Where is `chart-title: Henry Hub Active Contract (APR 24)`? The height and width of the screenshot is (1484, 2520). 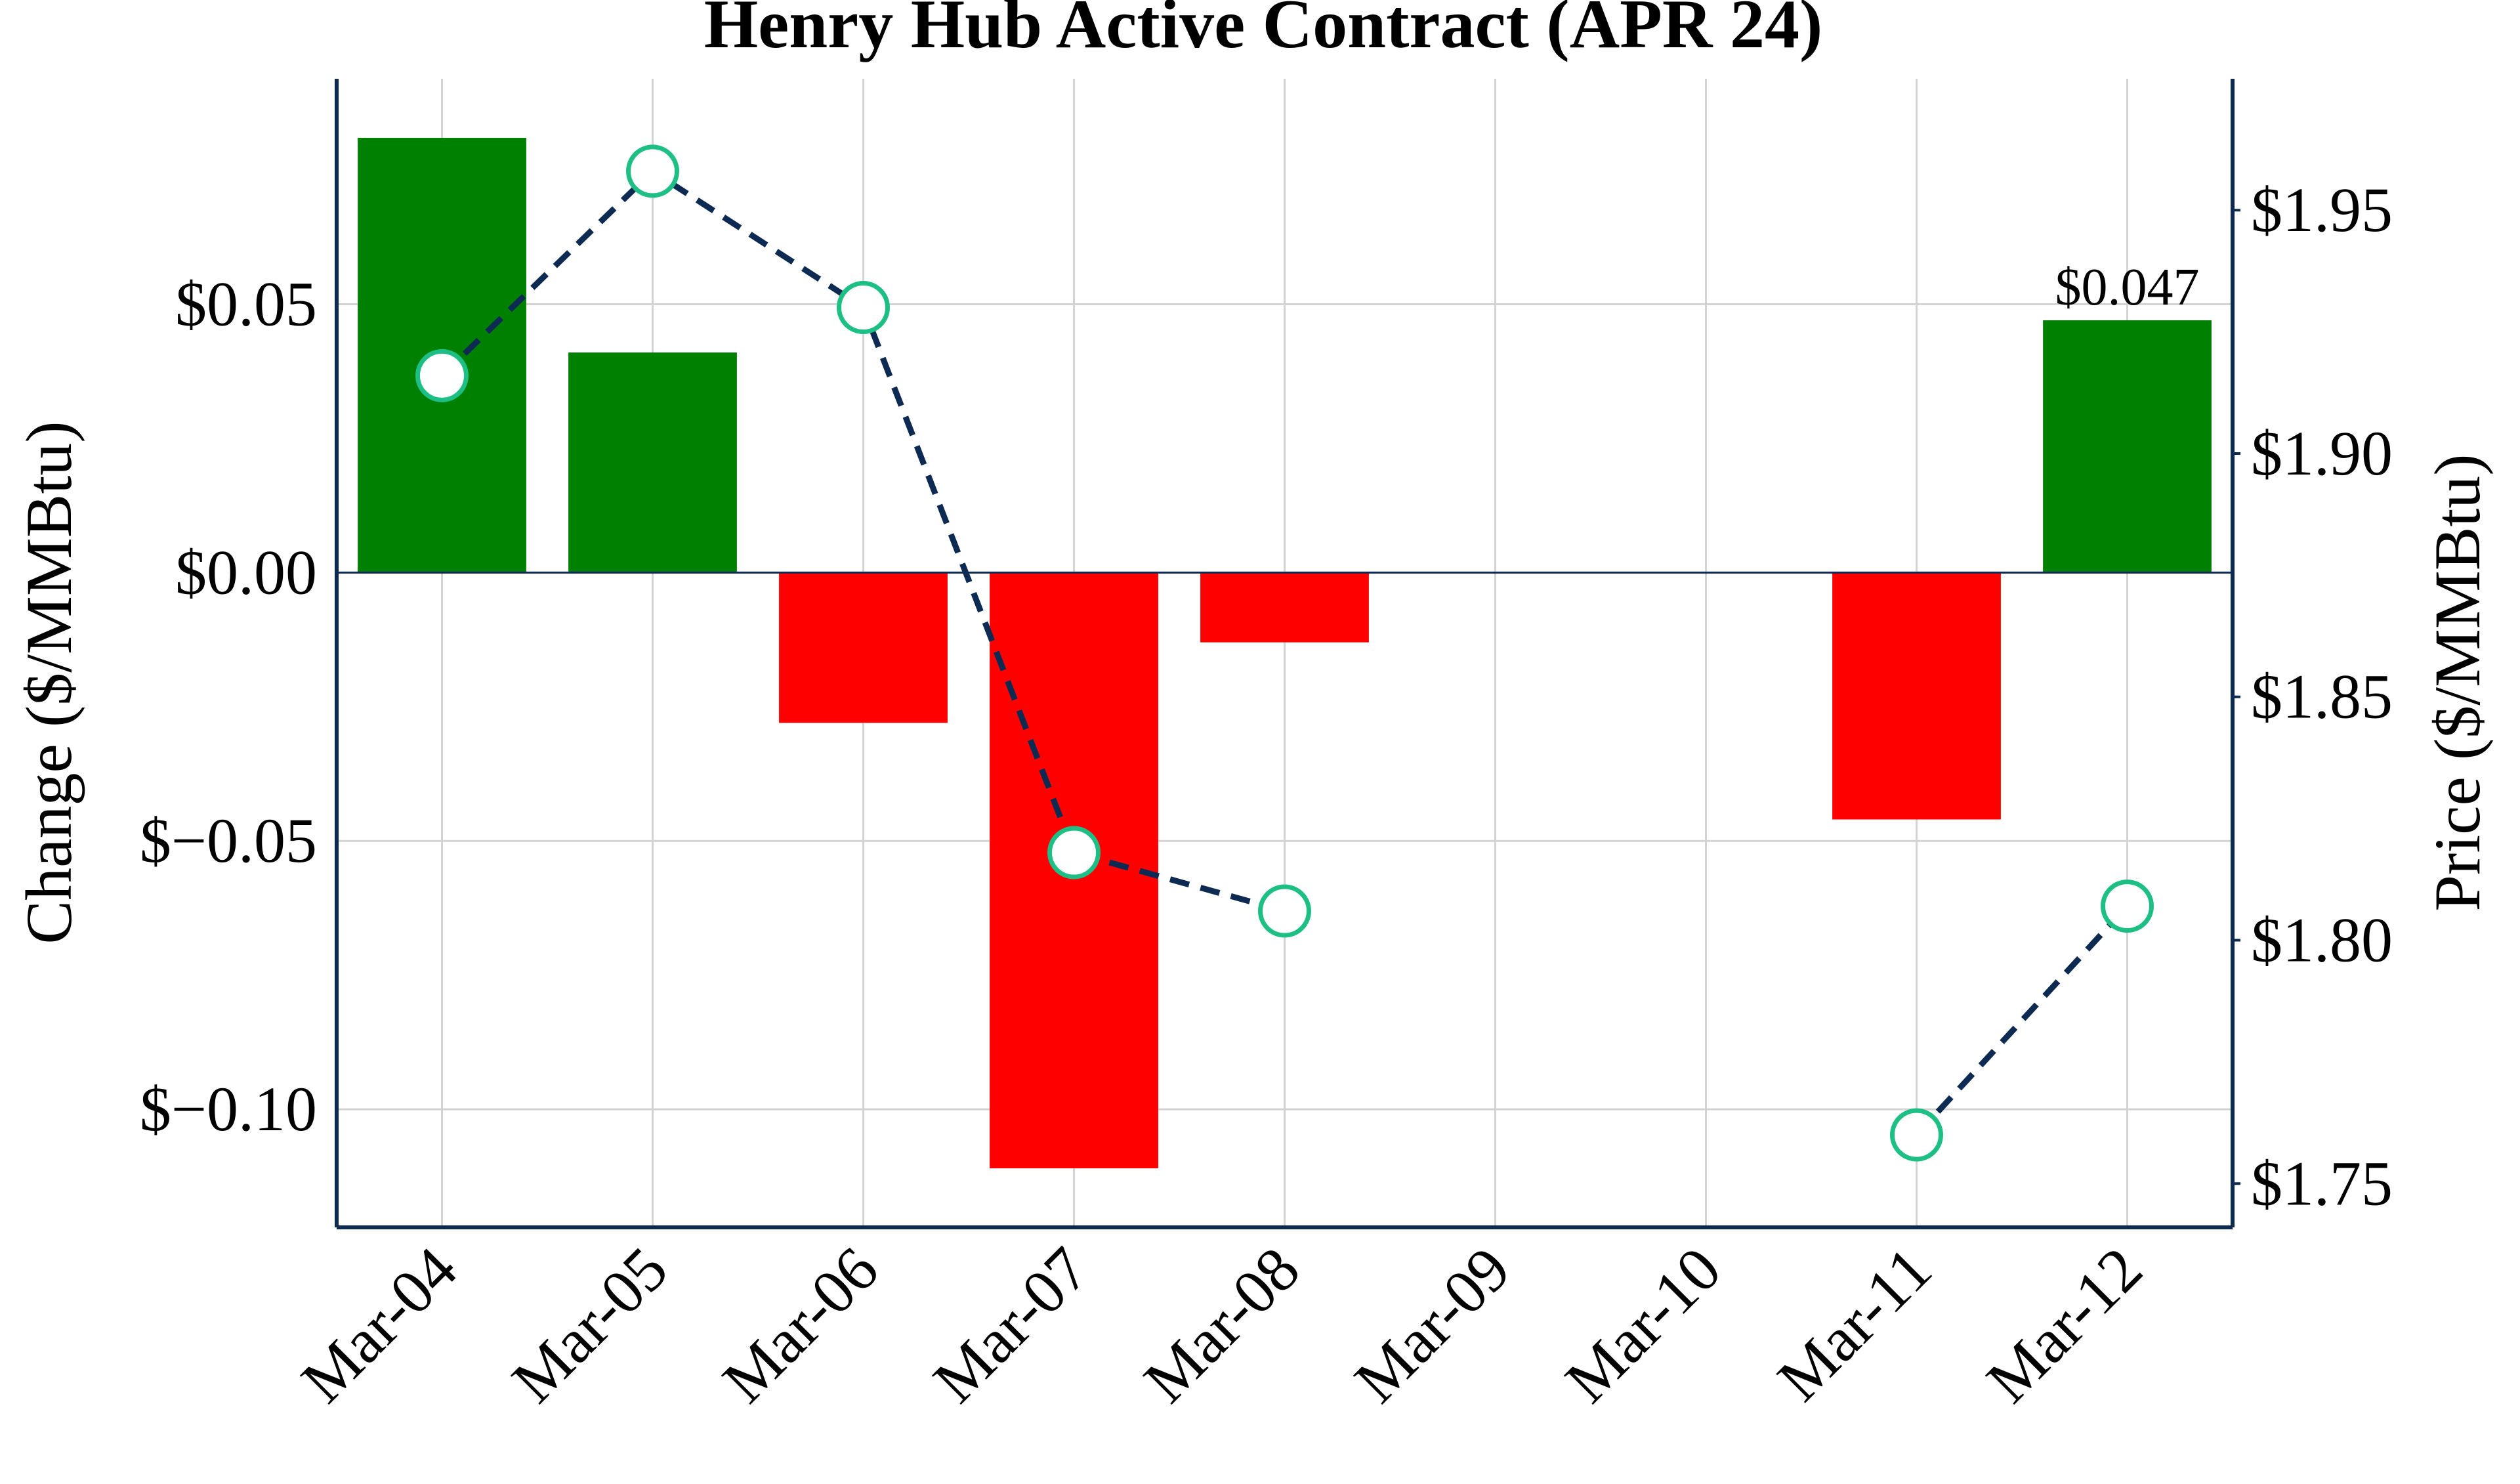
chart-title: Henry Hub Active Contract (APR 24) is located at coordinates (1263, 31).